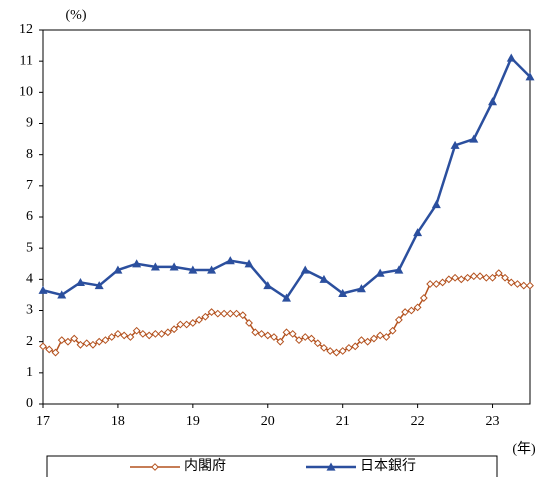  Describe the element at coordinates (343, 421) in the screenshot. I see `x-tick-label: 21` at that location.